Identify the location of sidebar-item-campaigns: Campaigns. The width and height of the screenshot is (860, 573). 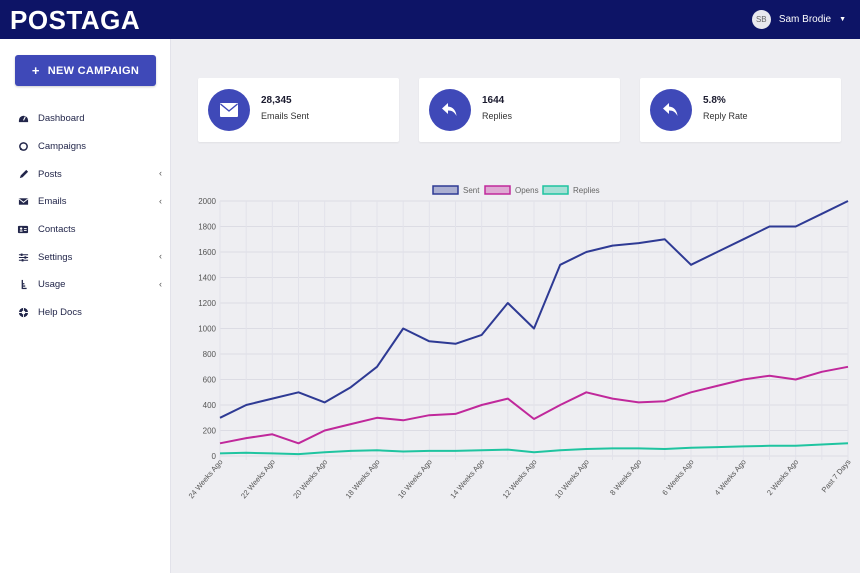
(85, 147).